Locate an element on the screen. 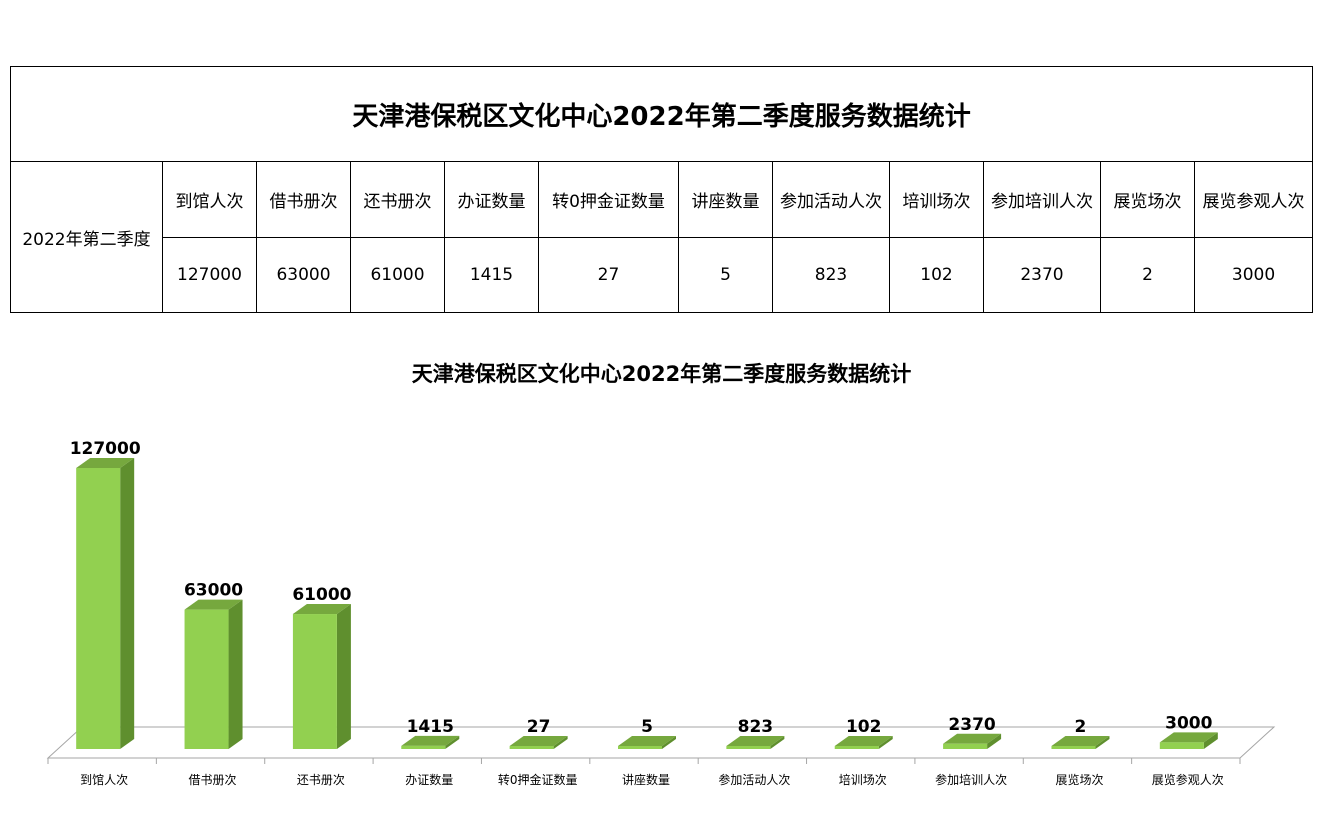 The width and height of the screenshot is (1323, 832). table-title: 天津港保税区文化中心2022年第二季度服务数据统计 is located at coordinates (661, 114).